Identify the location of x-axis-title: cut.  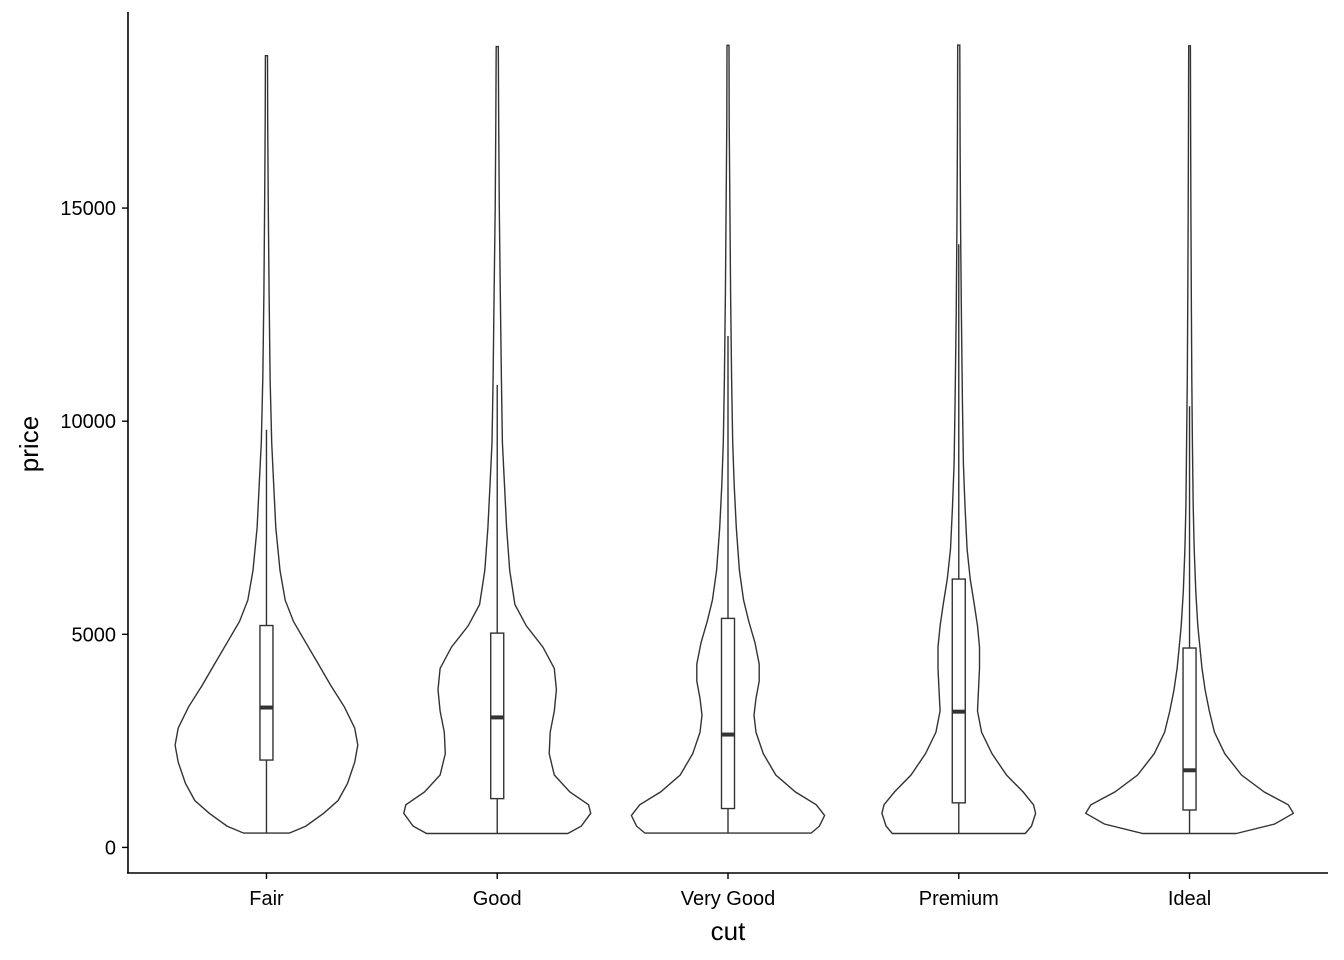
(728, 931).